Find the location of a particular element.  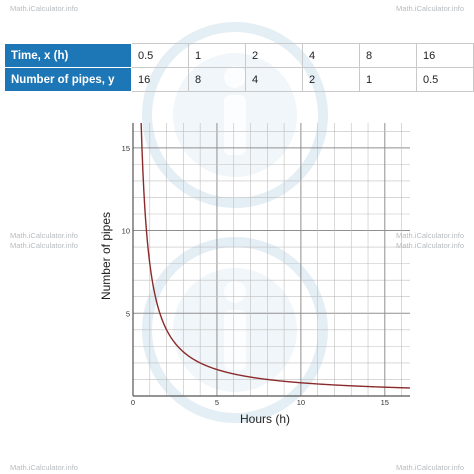

x-tick-label: 10 is located at coordinates (301, 402).